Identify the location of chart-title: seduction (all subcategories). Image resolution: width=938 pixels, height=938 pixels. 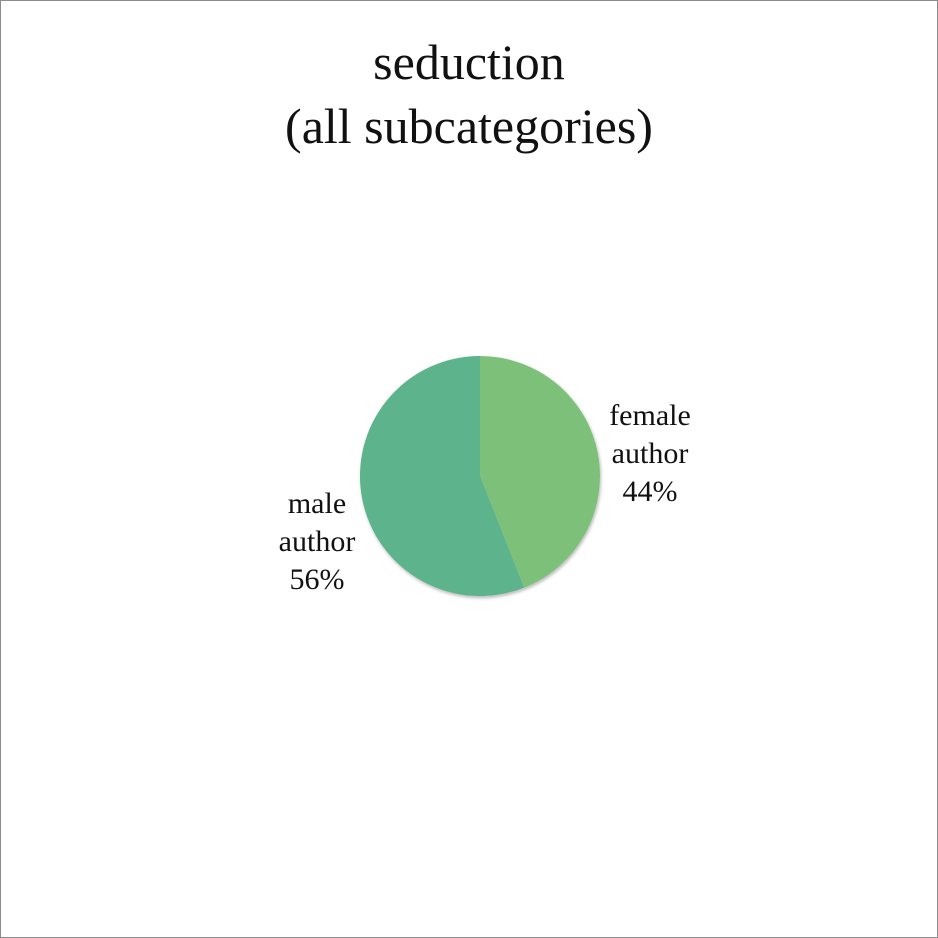
(469, 94).